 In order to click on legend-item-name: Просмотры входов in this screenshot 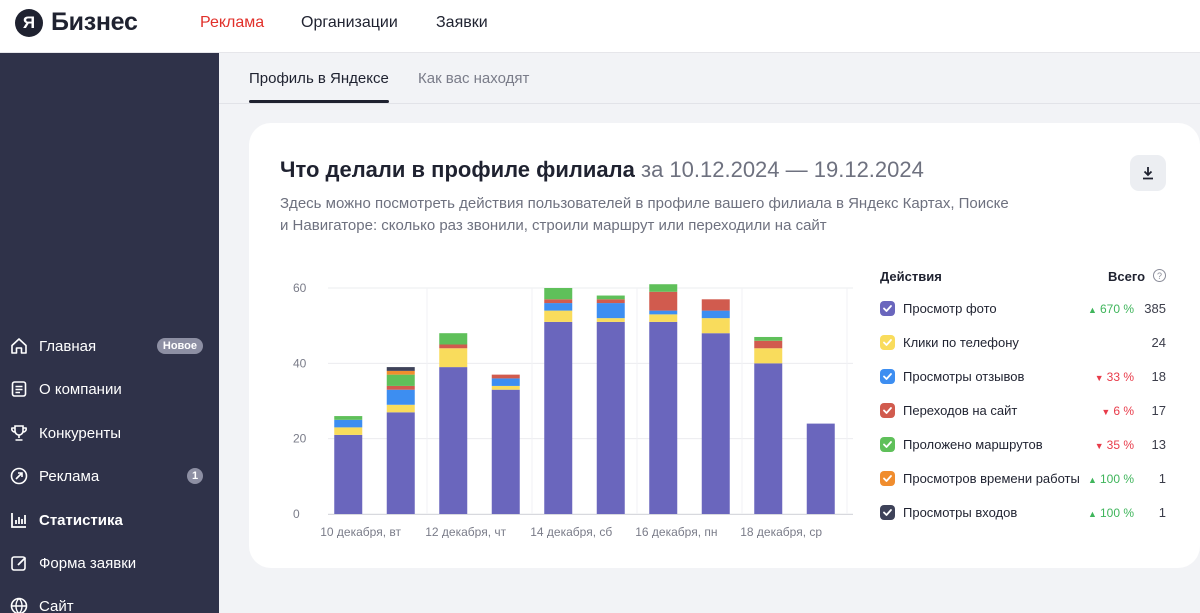, I will do `click(960, 512)`.